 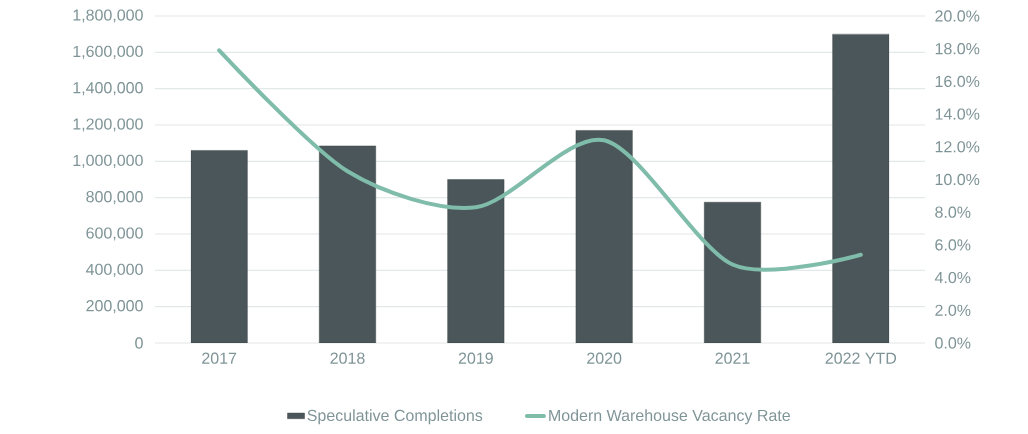 What do you see at coordinates (114, 307) in the screenshot?
I see `y-tick-label: 200,000` at bounding box center [114, 307].